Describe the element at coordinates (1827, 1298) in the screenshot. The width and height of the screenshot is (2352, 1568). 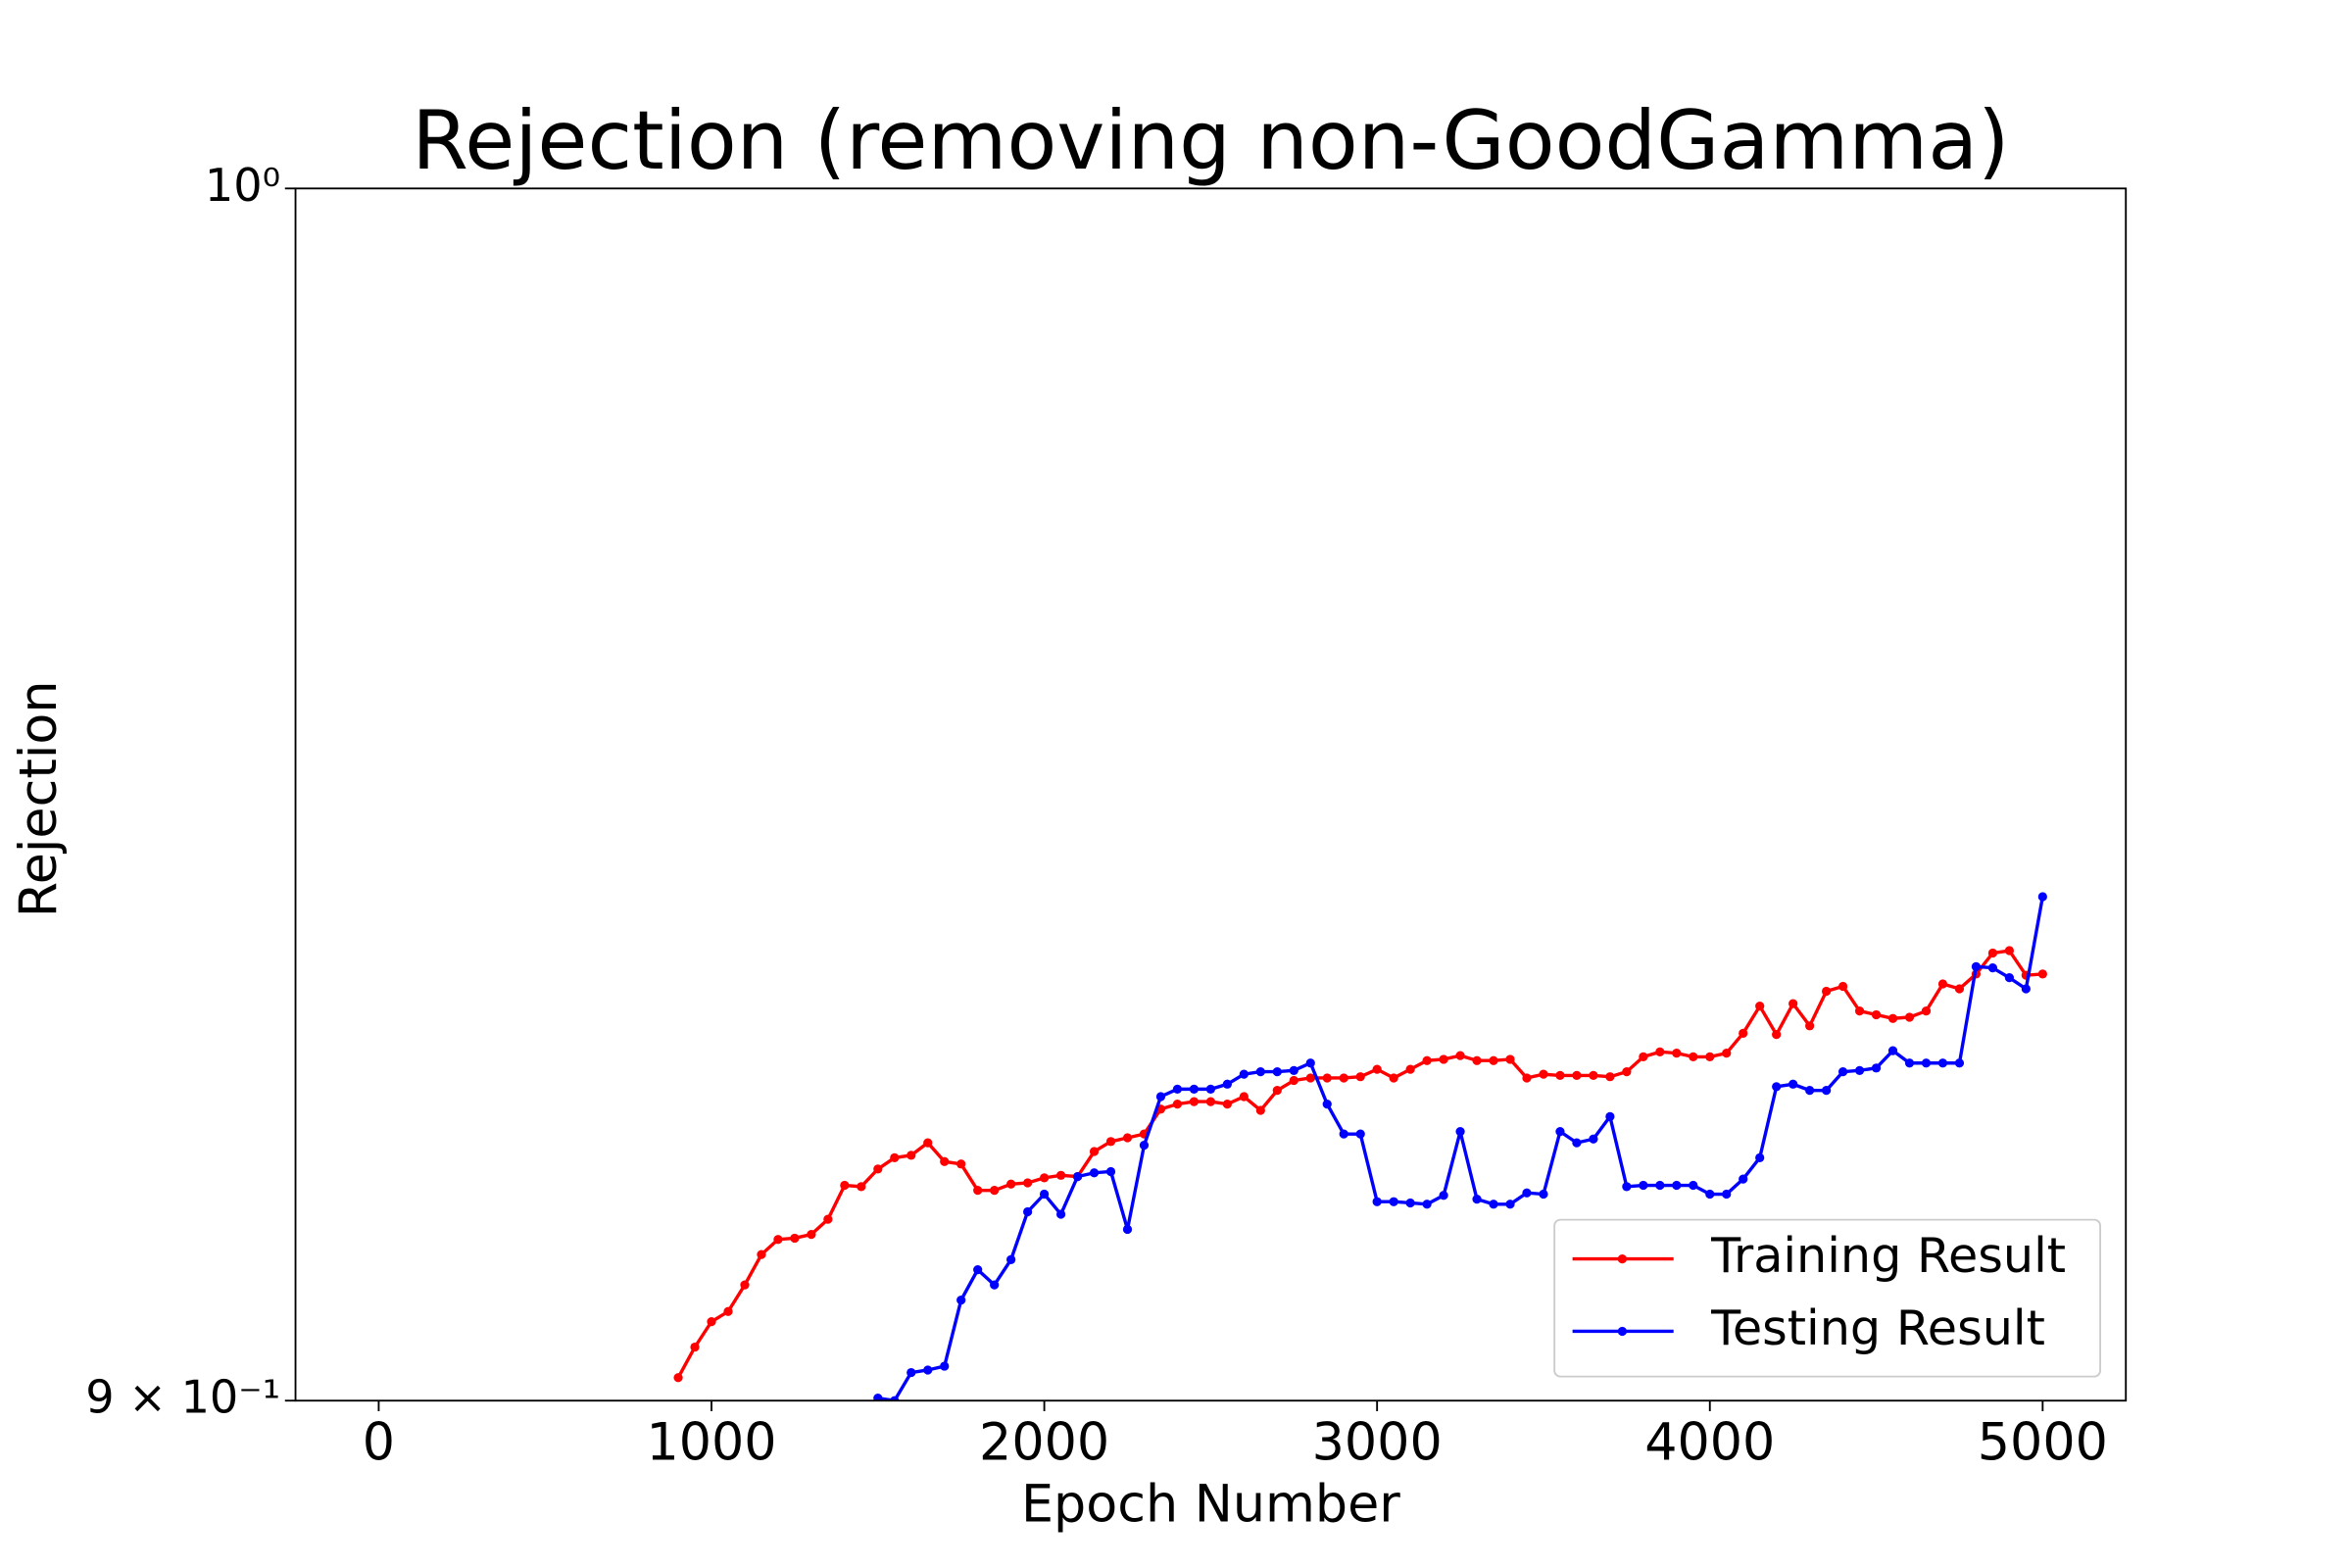
I see `legend-box` at that location.